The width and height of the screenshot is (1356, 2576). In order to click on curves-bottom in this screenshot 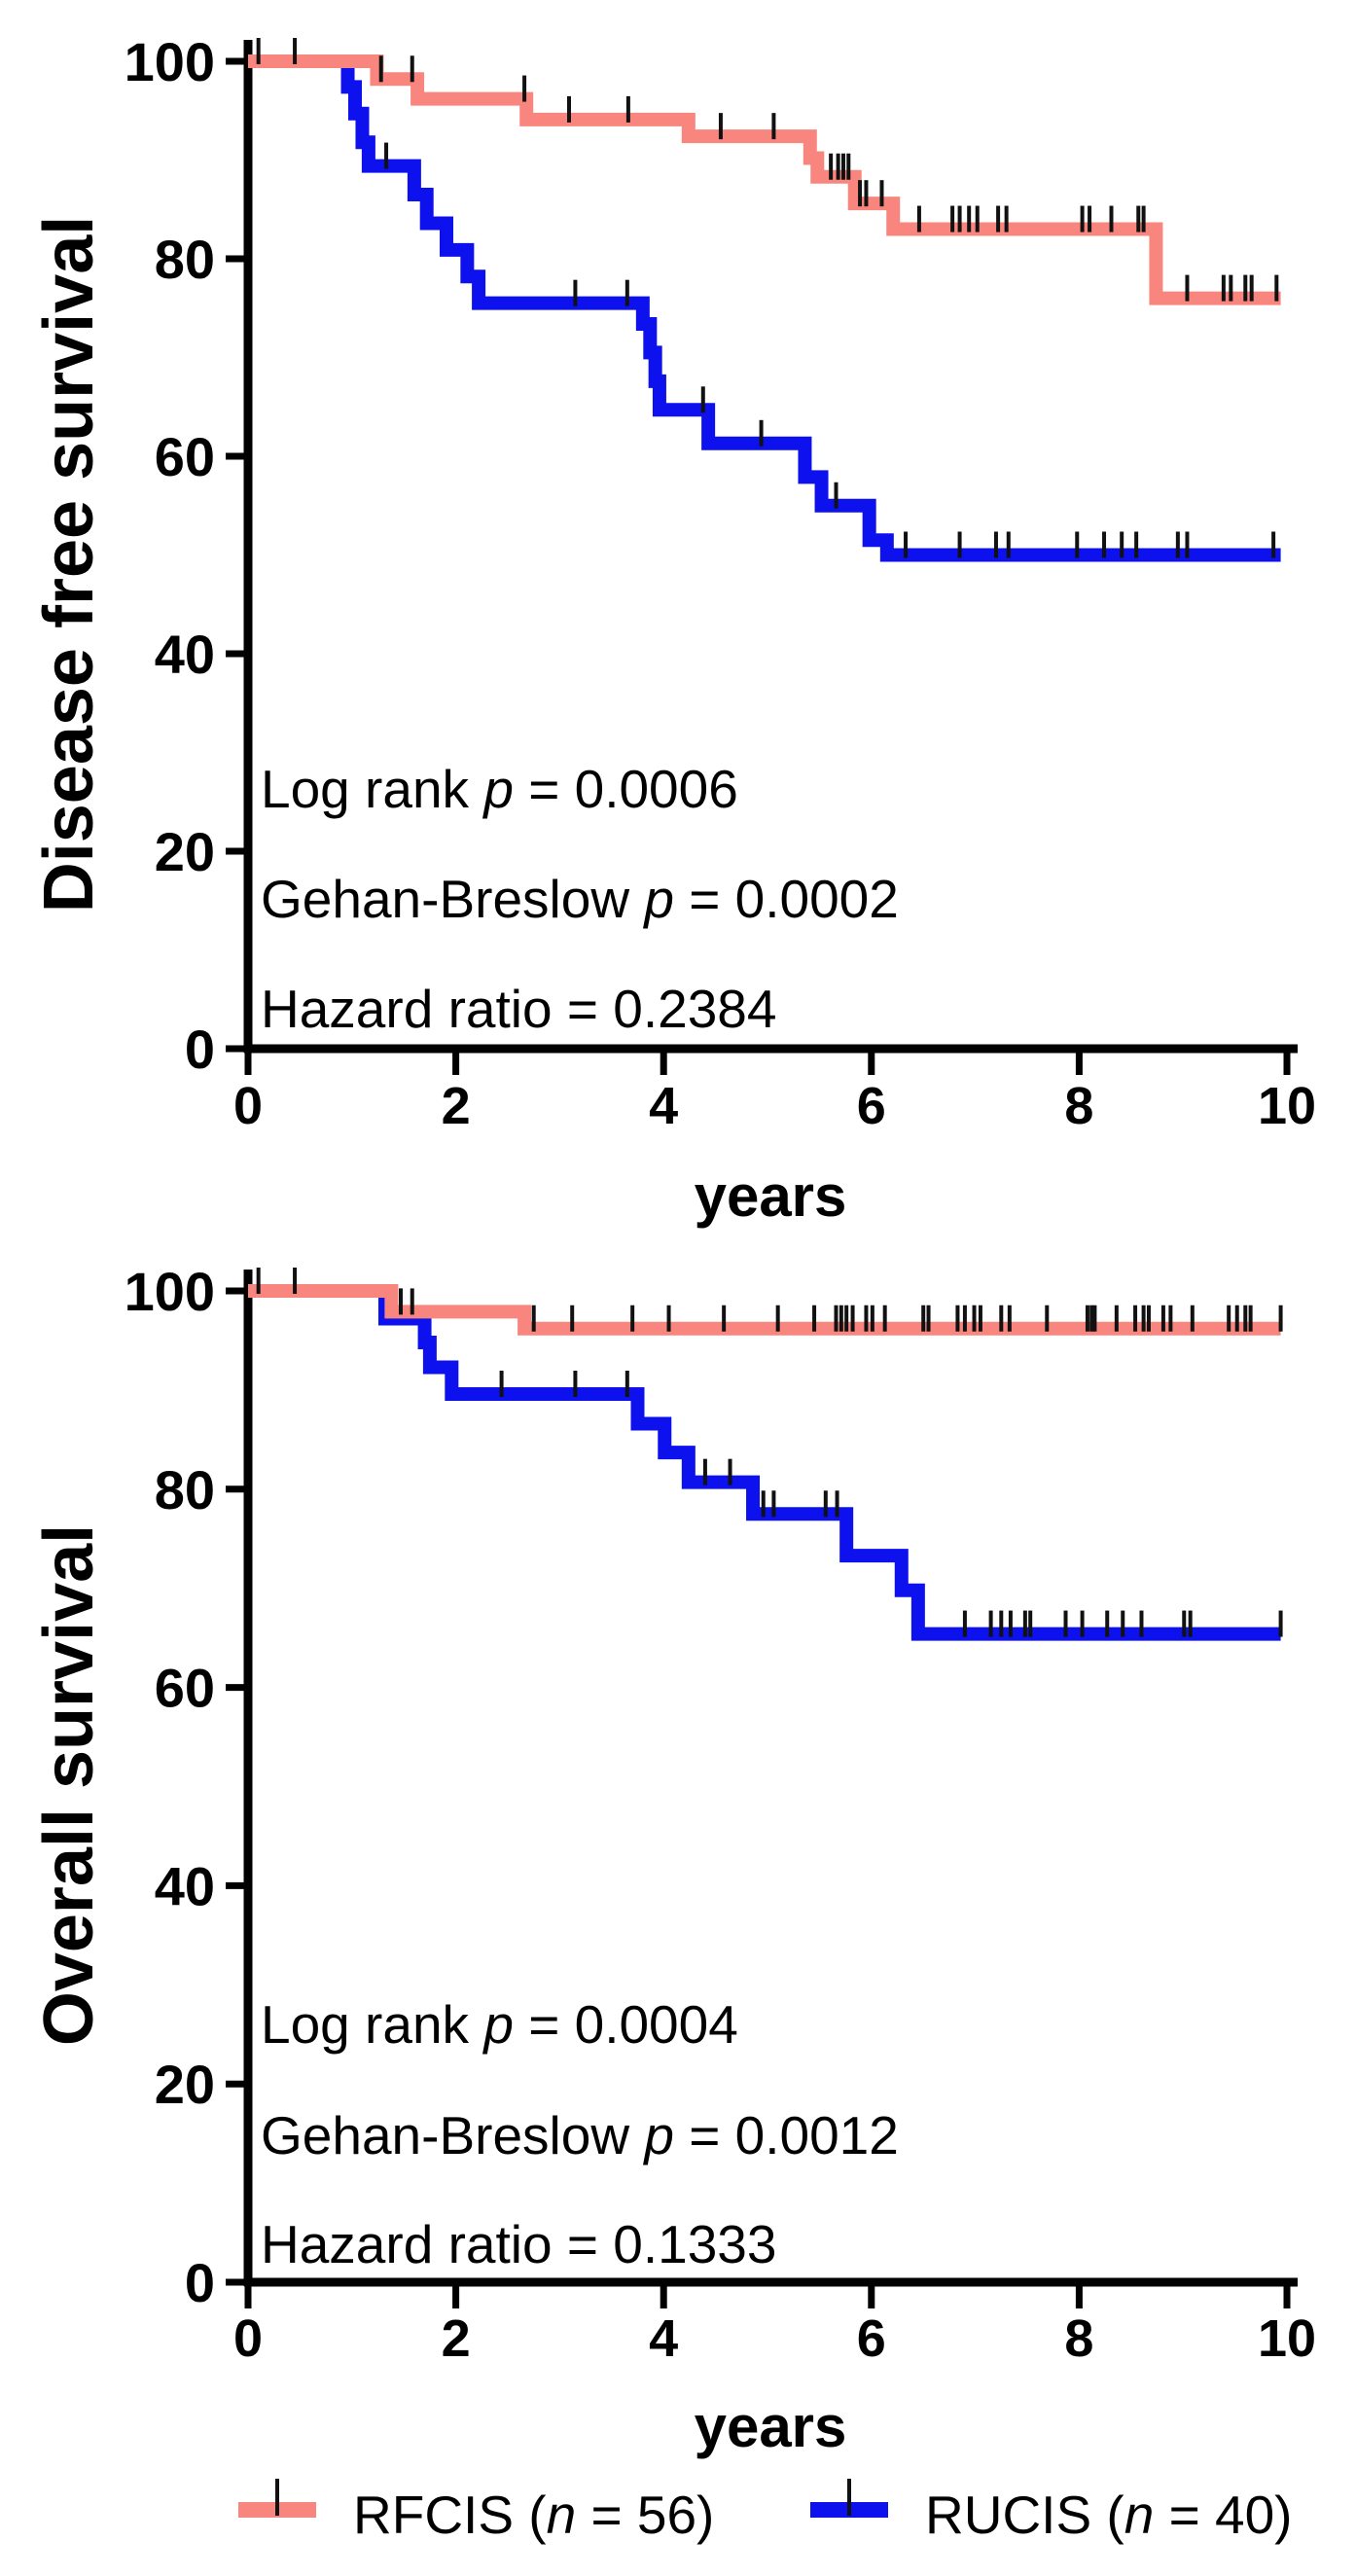, I will do `click(764, 1462)`.